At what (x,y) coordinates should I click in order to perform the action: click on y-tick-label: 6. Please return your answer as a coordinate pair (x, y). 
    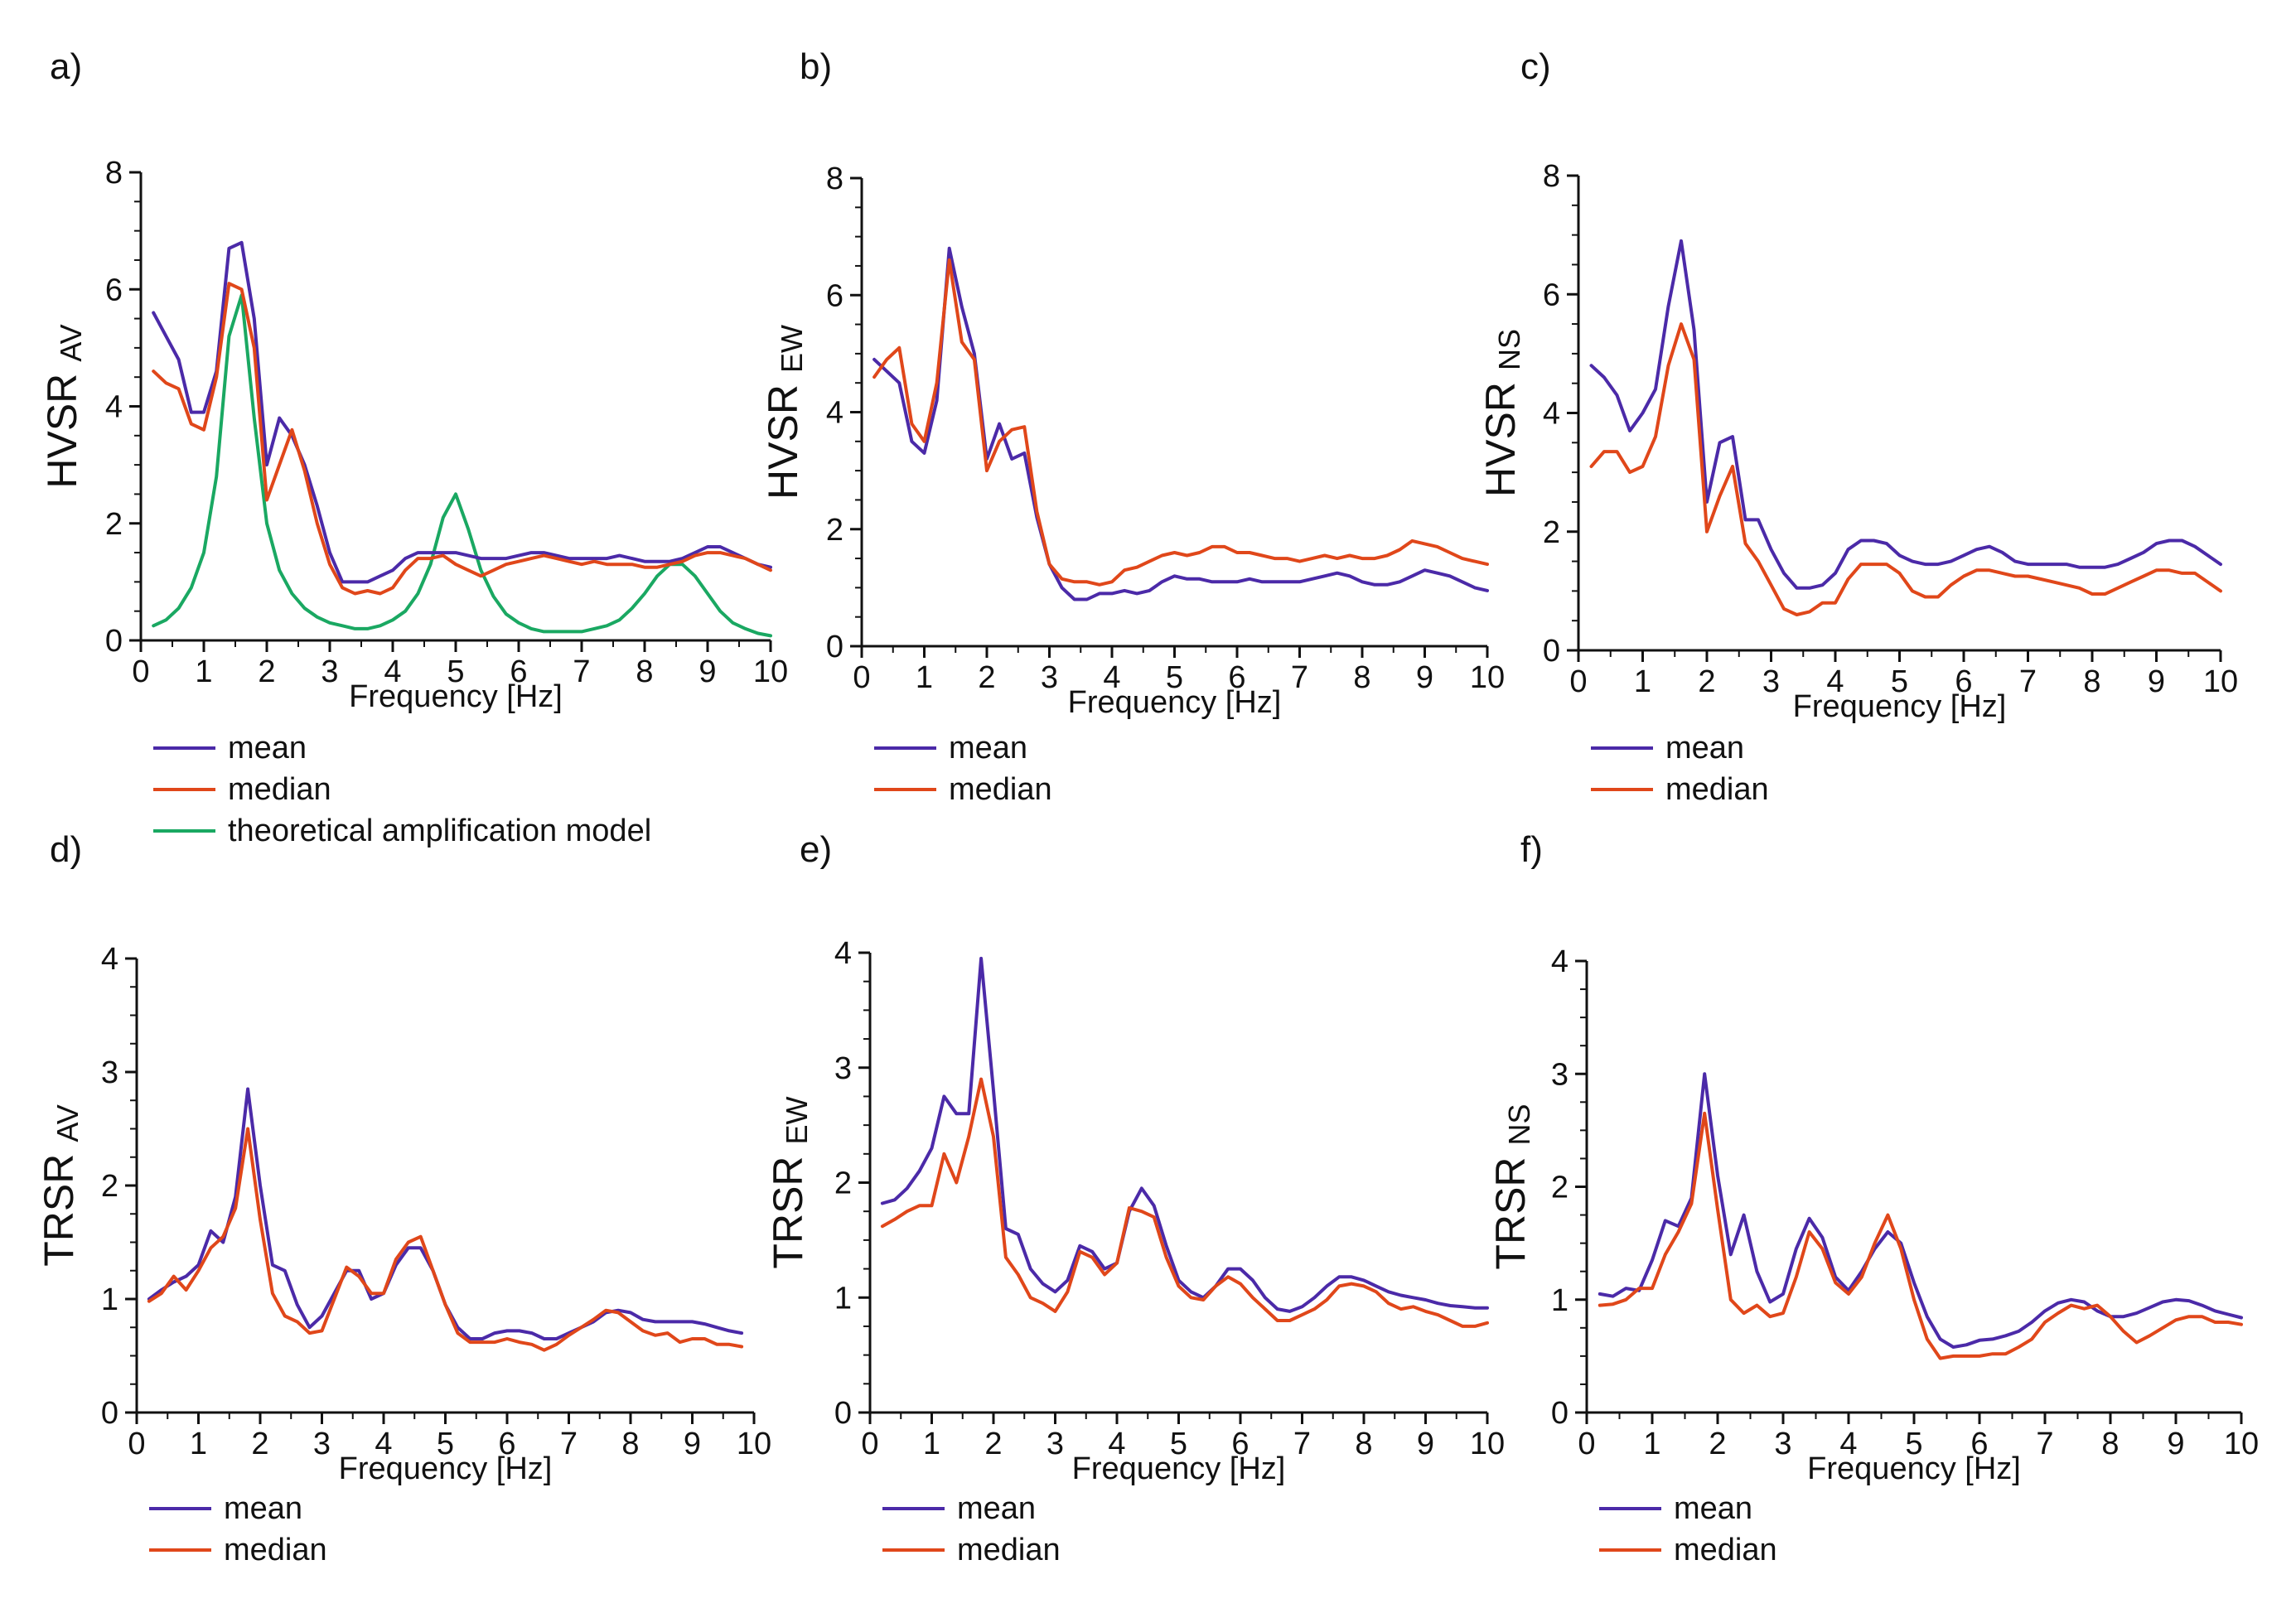
    Looking at the image, I should click on (114, 290).